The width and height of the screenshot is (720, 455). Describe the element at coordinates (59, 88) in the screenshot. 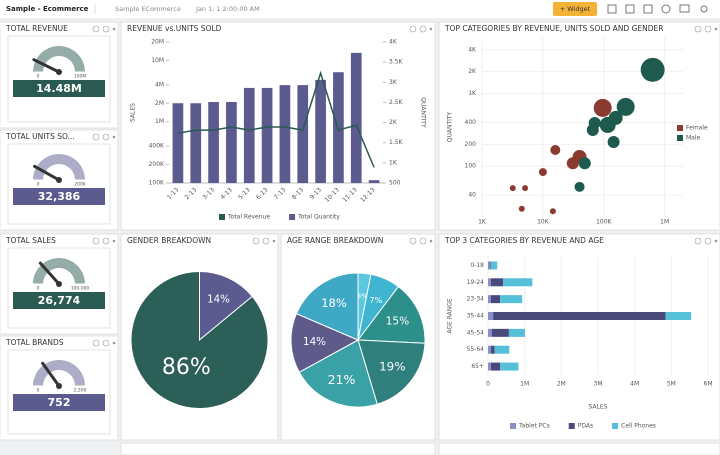

I see `gauge-value: 14.48M` at that location.